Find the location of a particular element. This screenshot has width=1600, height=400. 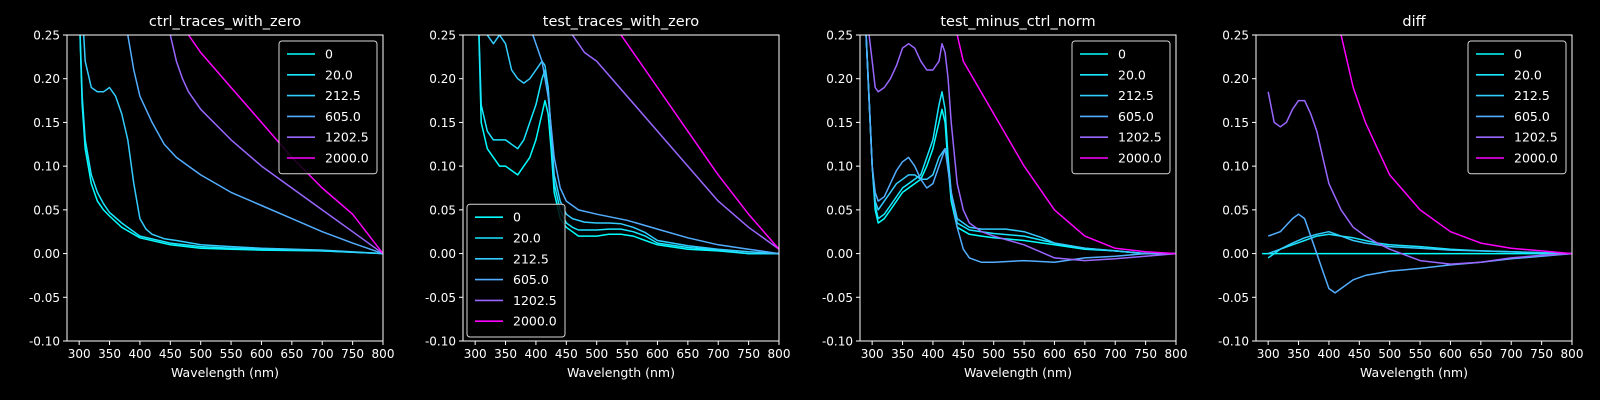

legend-label: 1202.5 is located at coordinates (1536, 137).